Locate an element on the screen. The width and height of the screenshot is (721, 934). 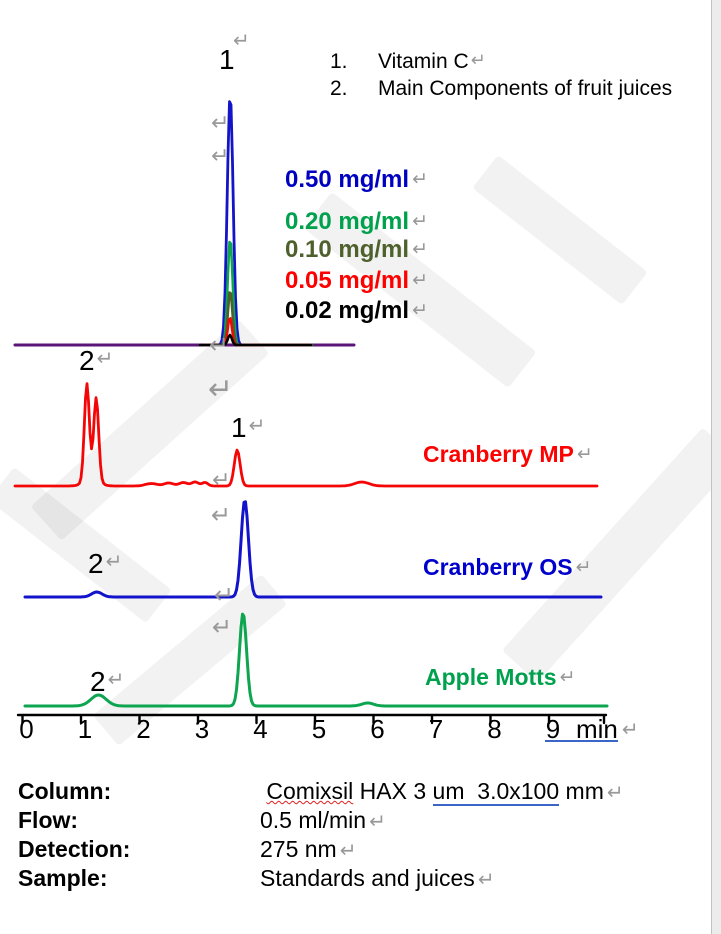
trace-name-text: Cranberry OS is located at coordinates (498, 567).